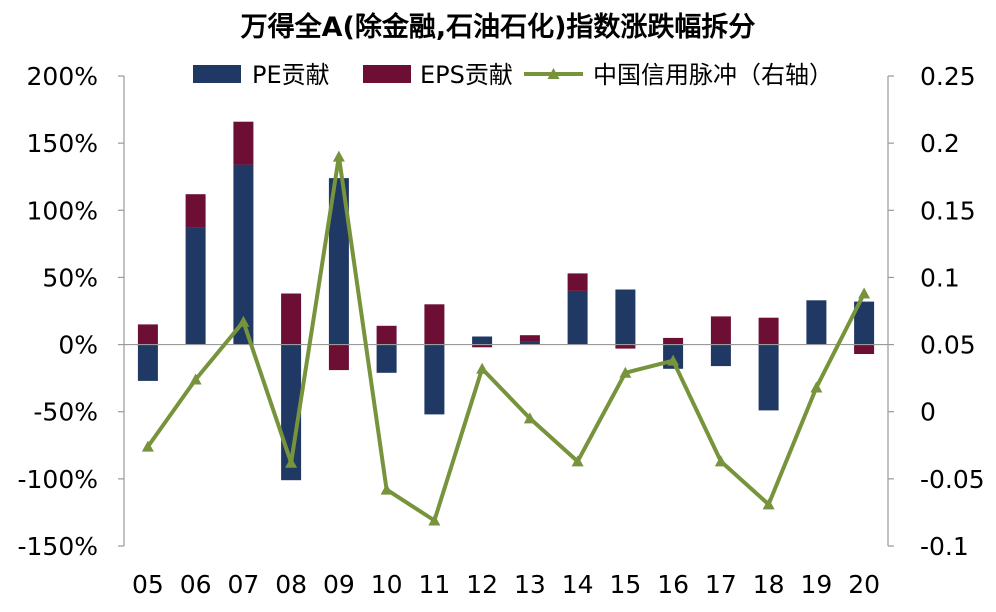 The height and width of the screenshot is (612, 996). Describe the element at coordinates (78, 345) in the screenshot. I see `left-tick-label: 0%` at that location.